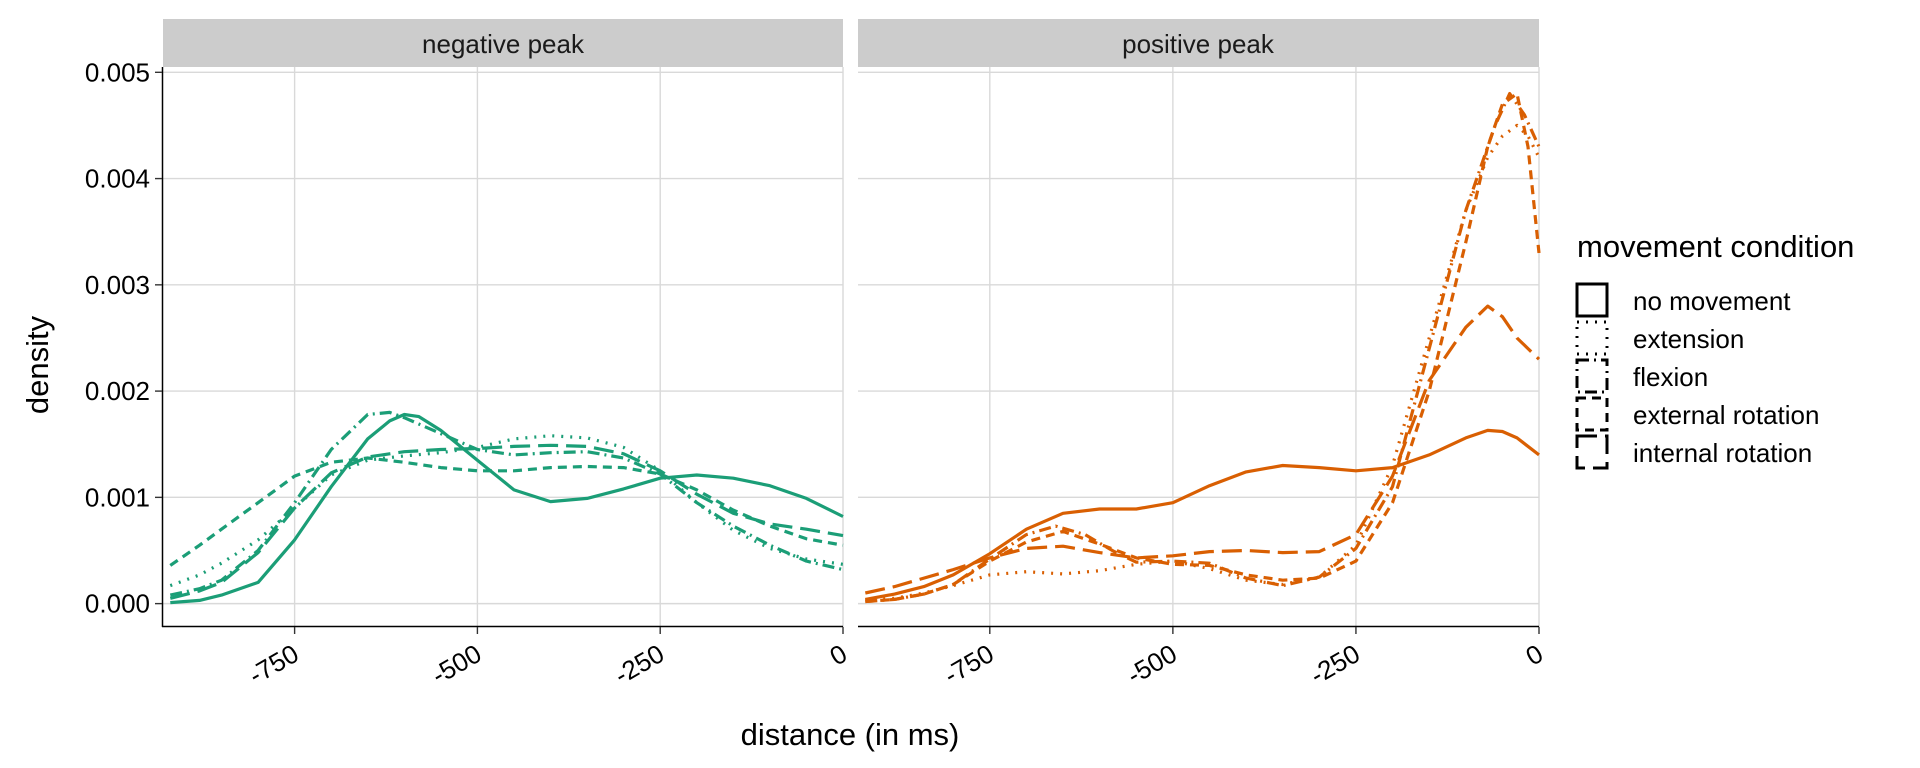 This screenshot has width=1920, height=768. Describe the element at coordinates (1715, 246) in the screenshot. I see `legend-title: movement condition` at that location.